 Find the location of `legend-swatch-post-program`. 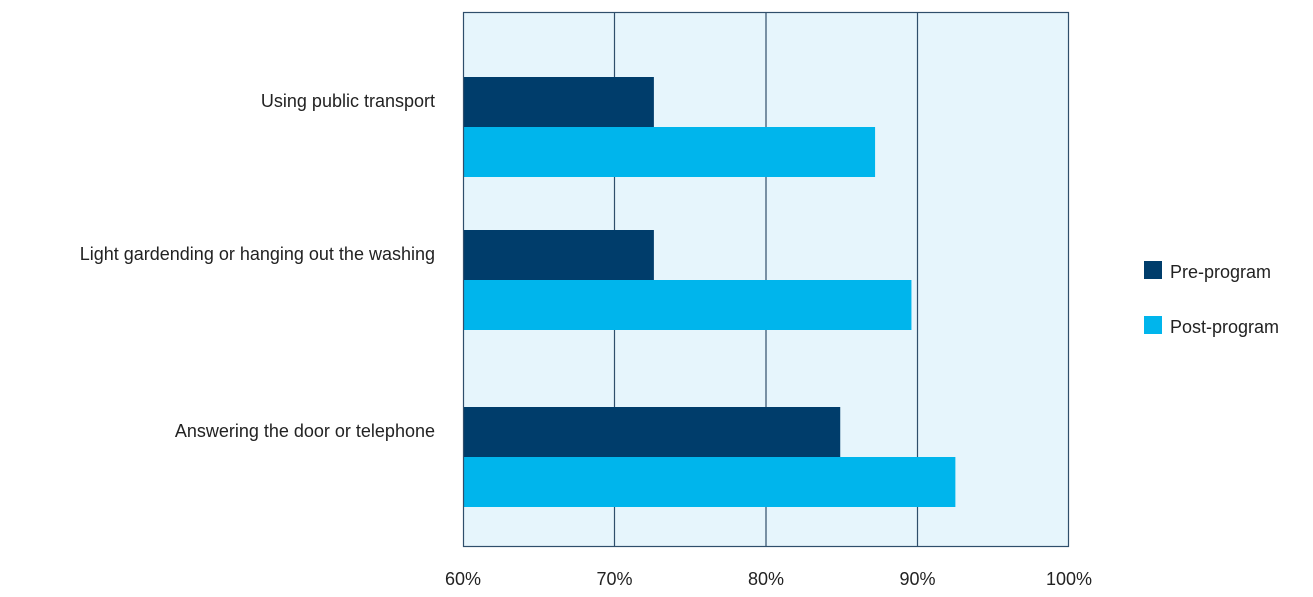

legend-swatch-post-program is located at coordinates (1153, 325).